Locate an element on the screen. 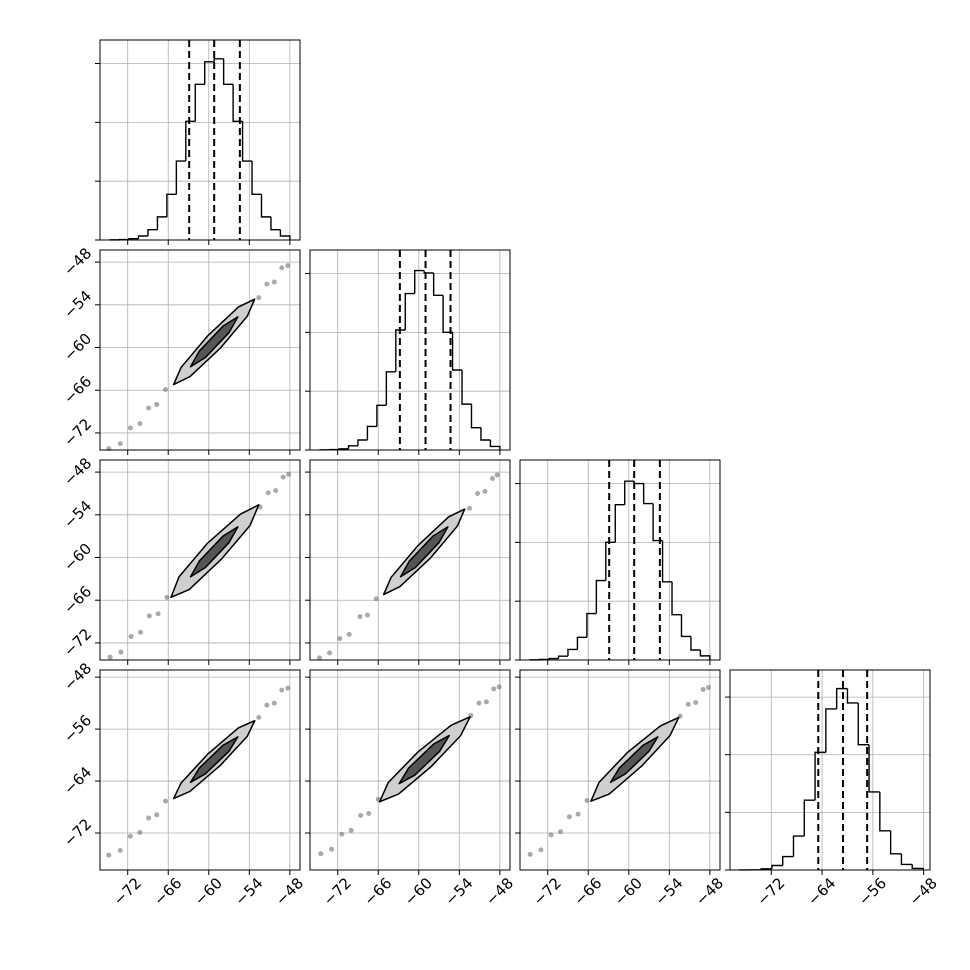 The width and height of the screenshot is (970, 970). y-tick-label: −66 is located at coordinates (77, 389).